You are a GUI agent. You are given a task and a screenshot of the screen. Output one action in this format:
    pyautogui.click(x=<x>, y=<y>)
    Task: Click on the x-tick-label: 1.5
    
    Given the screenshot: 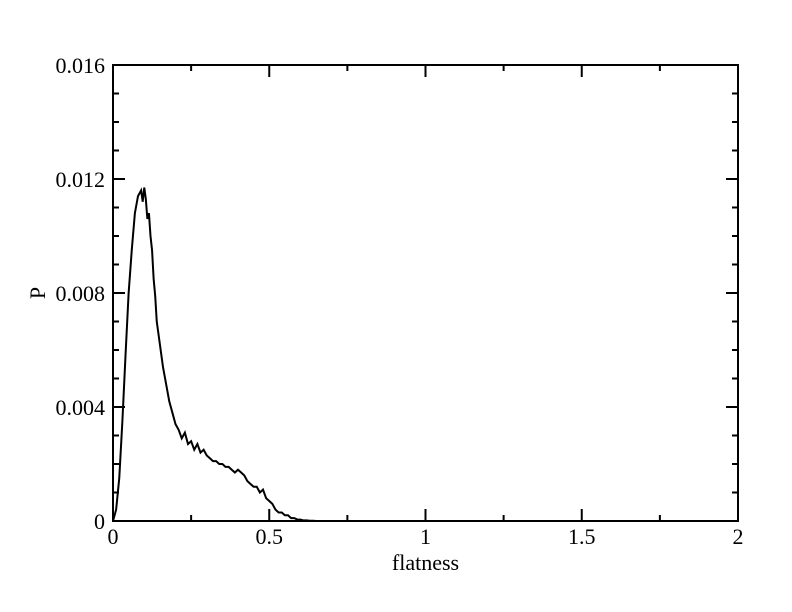 What is the action you would take?
    pyautogui.click(x=582, y=536)
    